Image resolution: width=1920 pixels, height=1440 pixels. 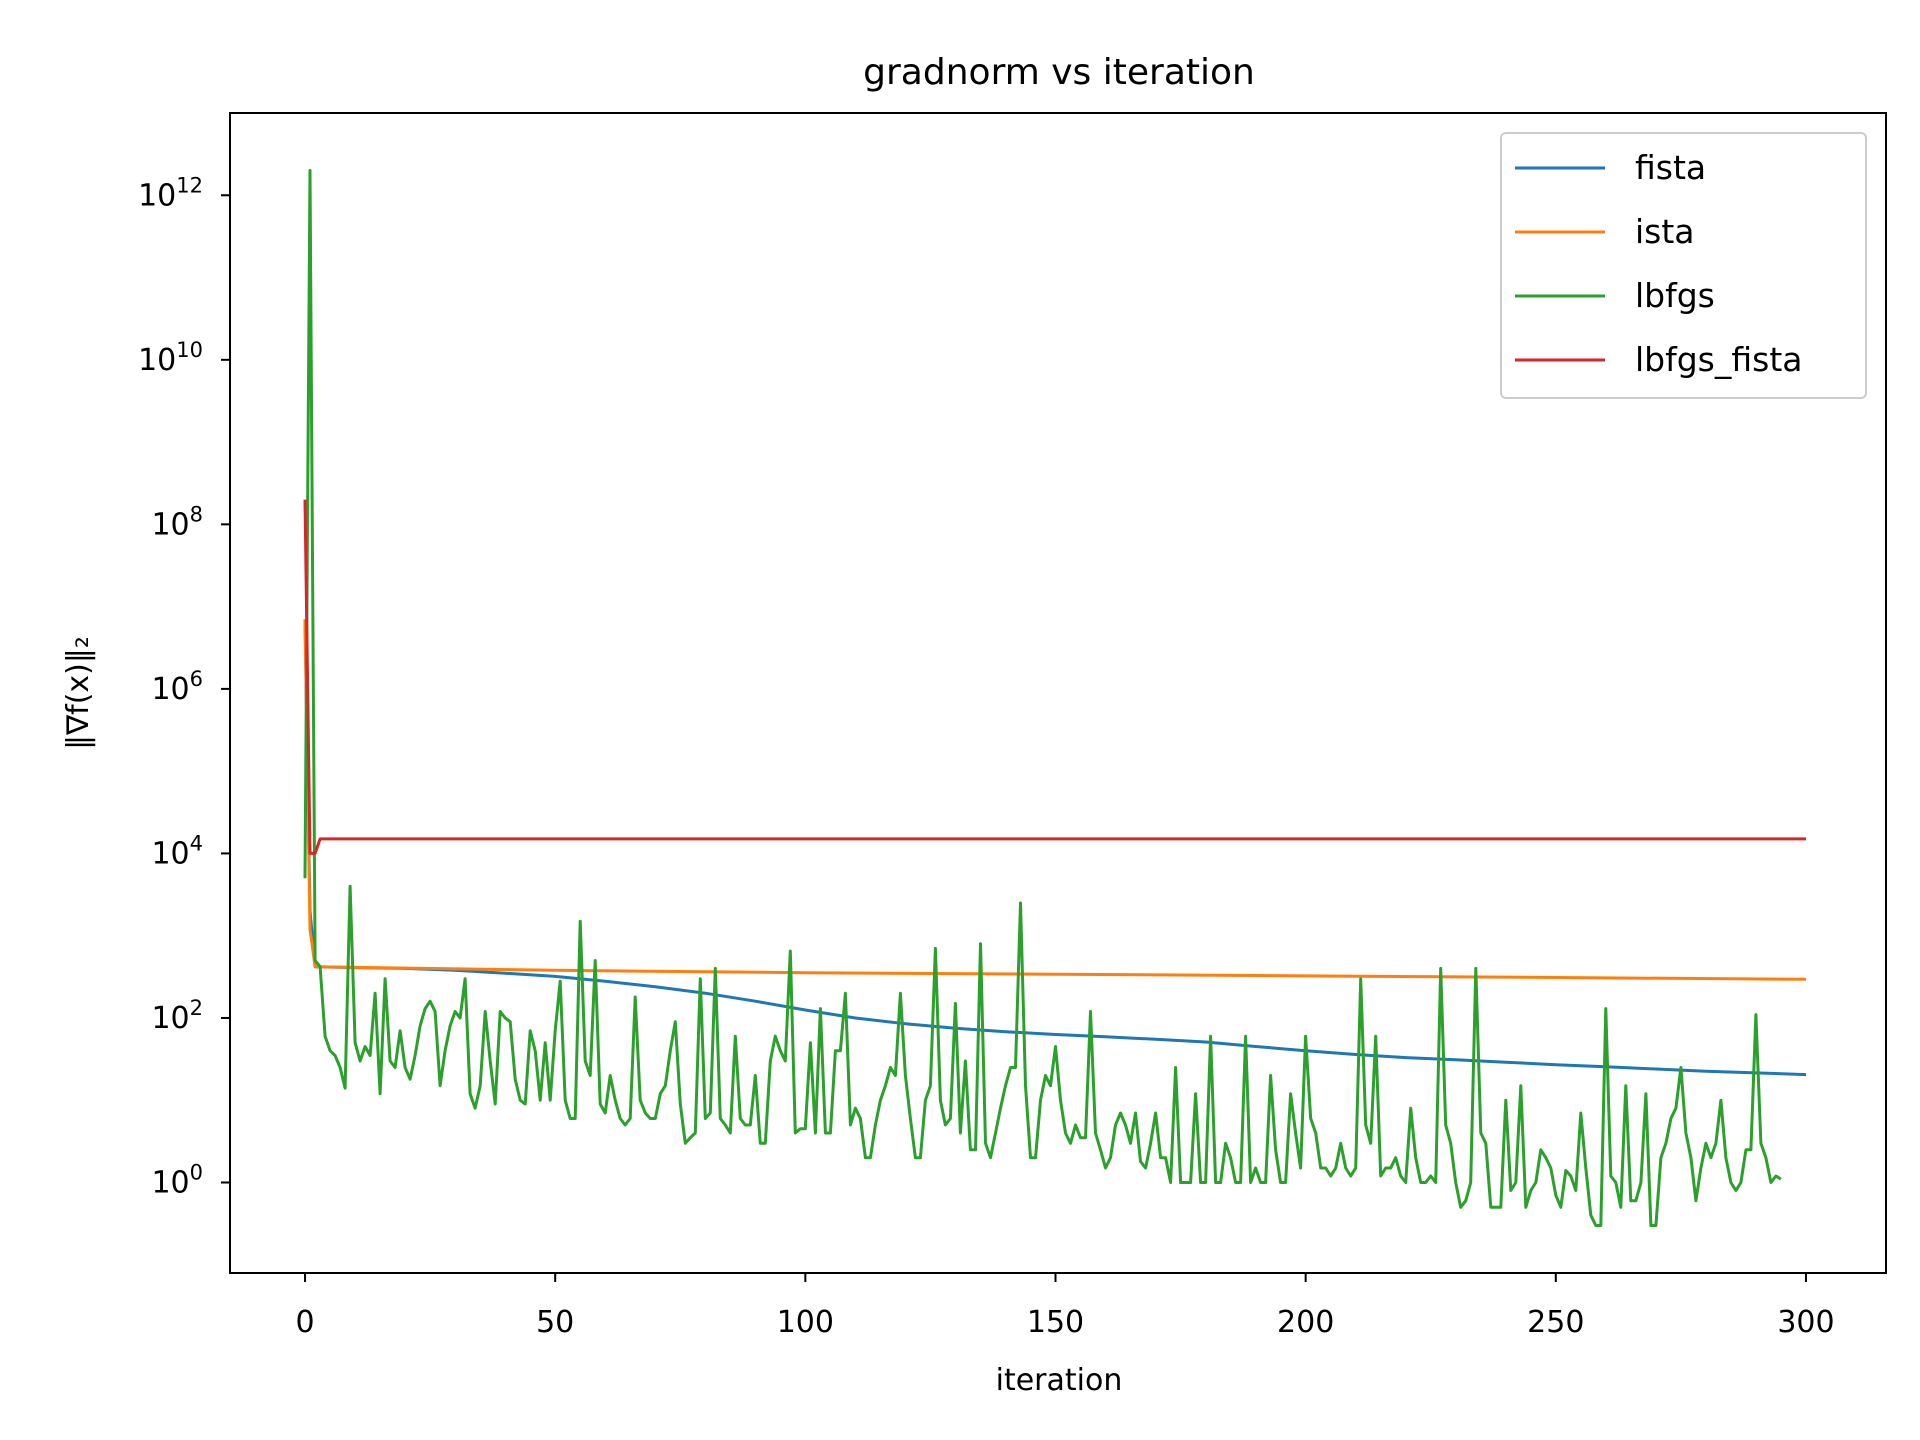 I want to click on legend-label-fista: fista, so click(x=1670, y=167).